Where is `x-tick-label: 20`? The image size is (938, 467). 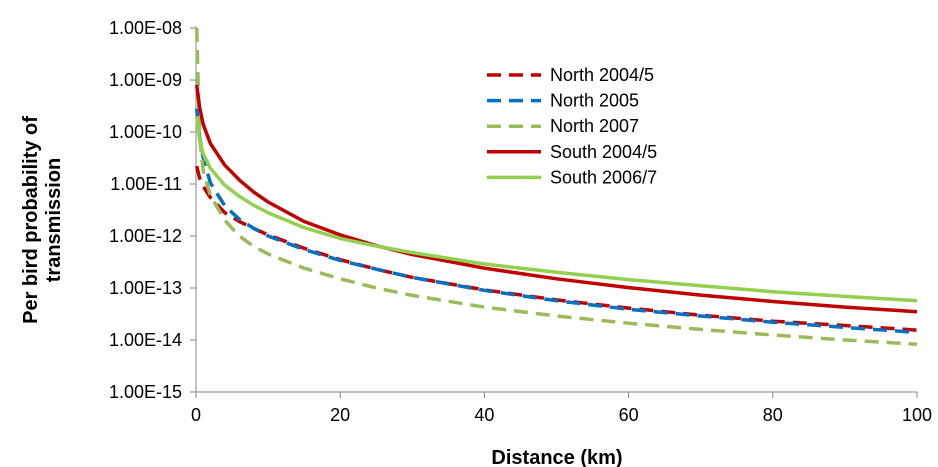
x-tick-label: 20 is located at coordinates (340, 415).